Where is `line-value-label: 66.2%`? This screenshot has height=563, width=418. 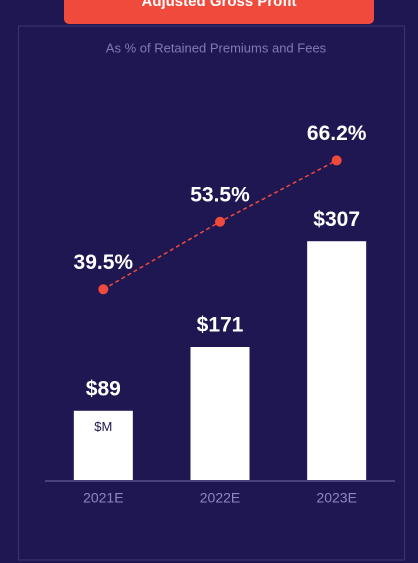 line-value-label: 66.2% is located at coordinates (337, 133).